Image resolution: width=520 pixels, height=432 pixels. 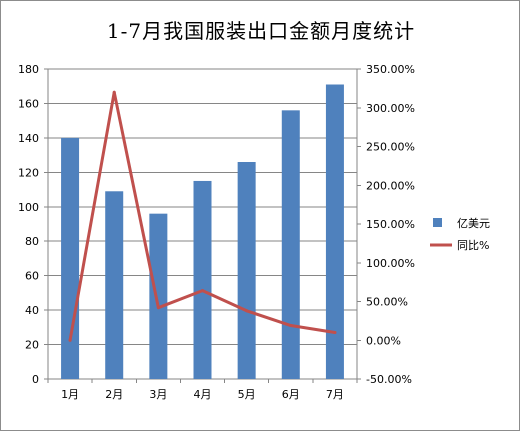 What do you see at coordinates (247, 394) in the screenshot?
I see `x-tick-label: 5月` at bounding box center [247, 394].